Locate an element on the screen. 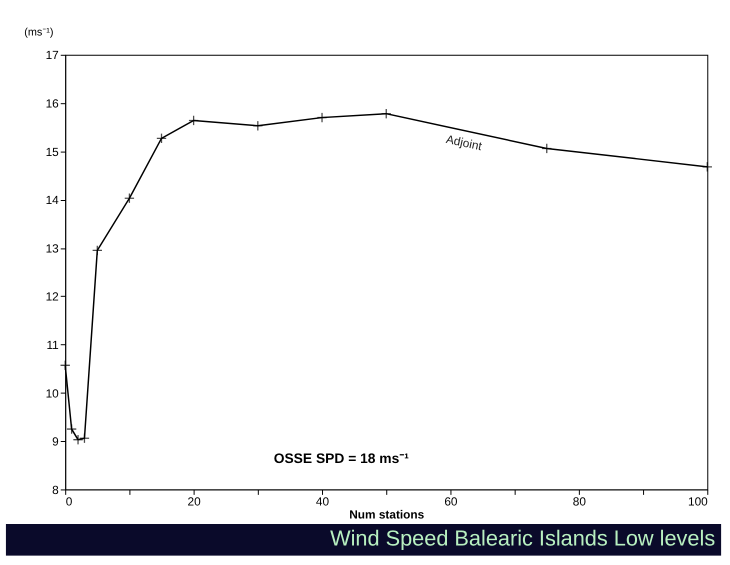 Image resolution: width=730 pixels, height=565 pixels. x-tick-label: 20 is located at coordinates (195, 501).